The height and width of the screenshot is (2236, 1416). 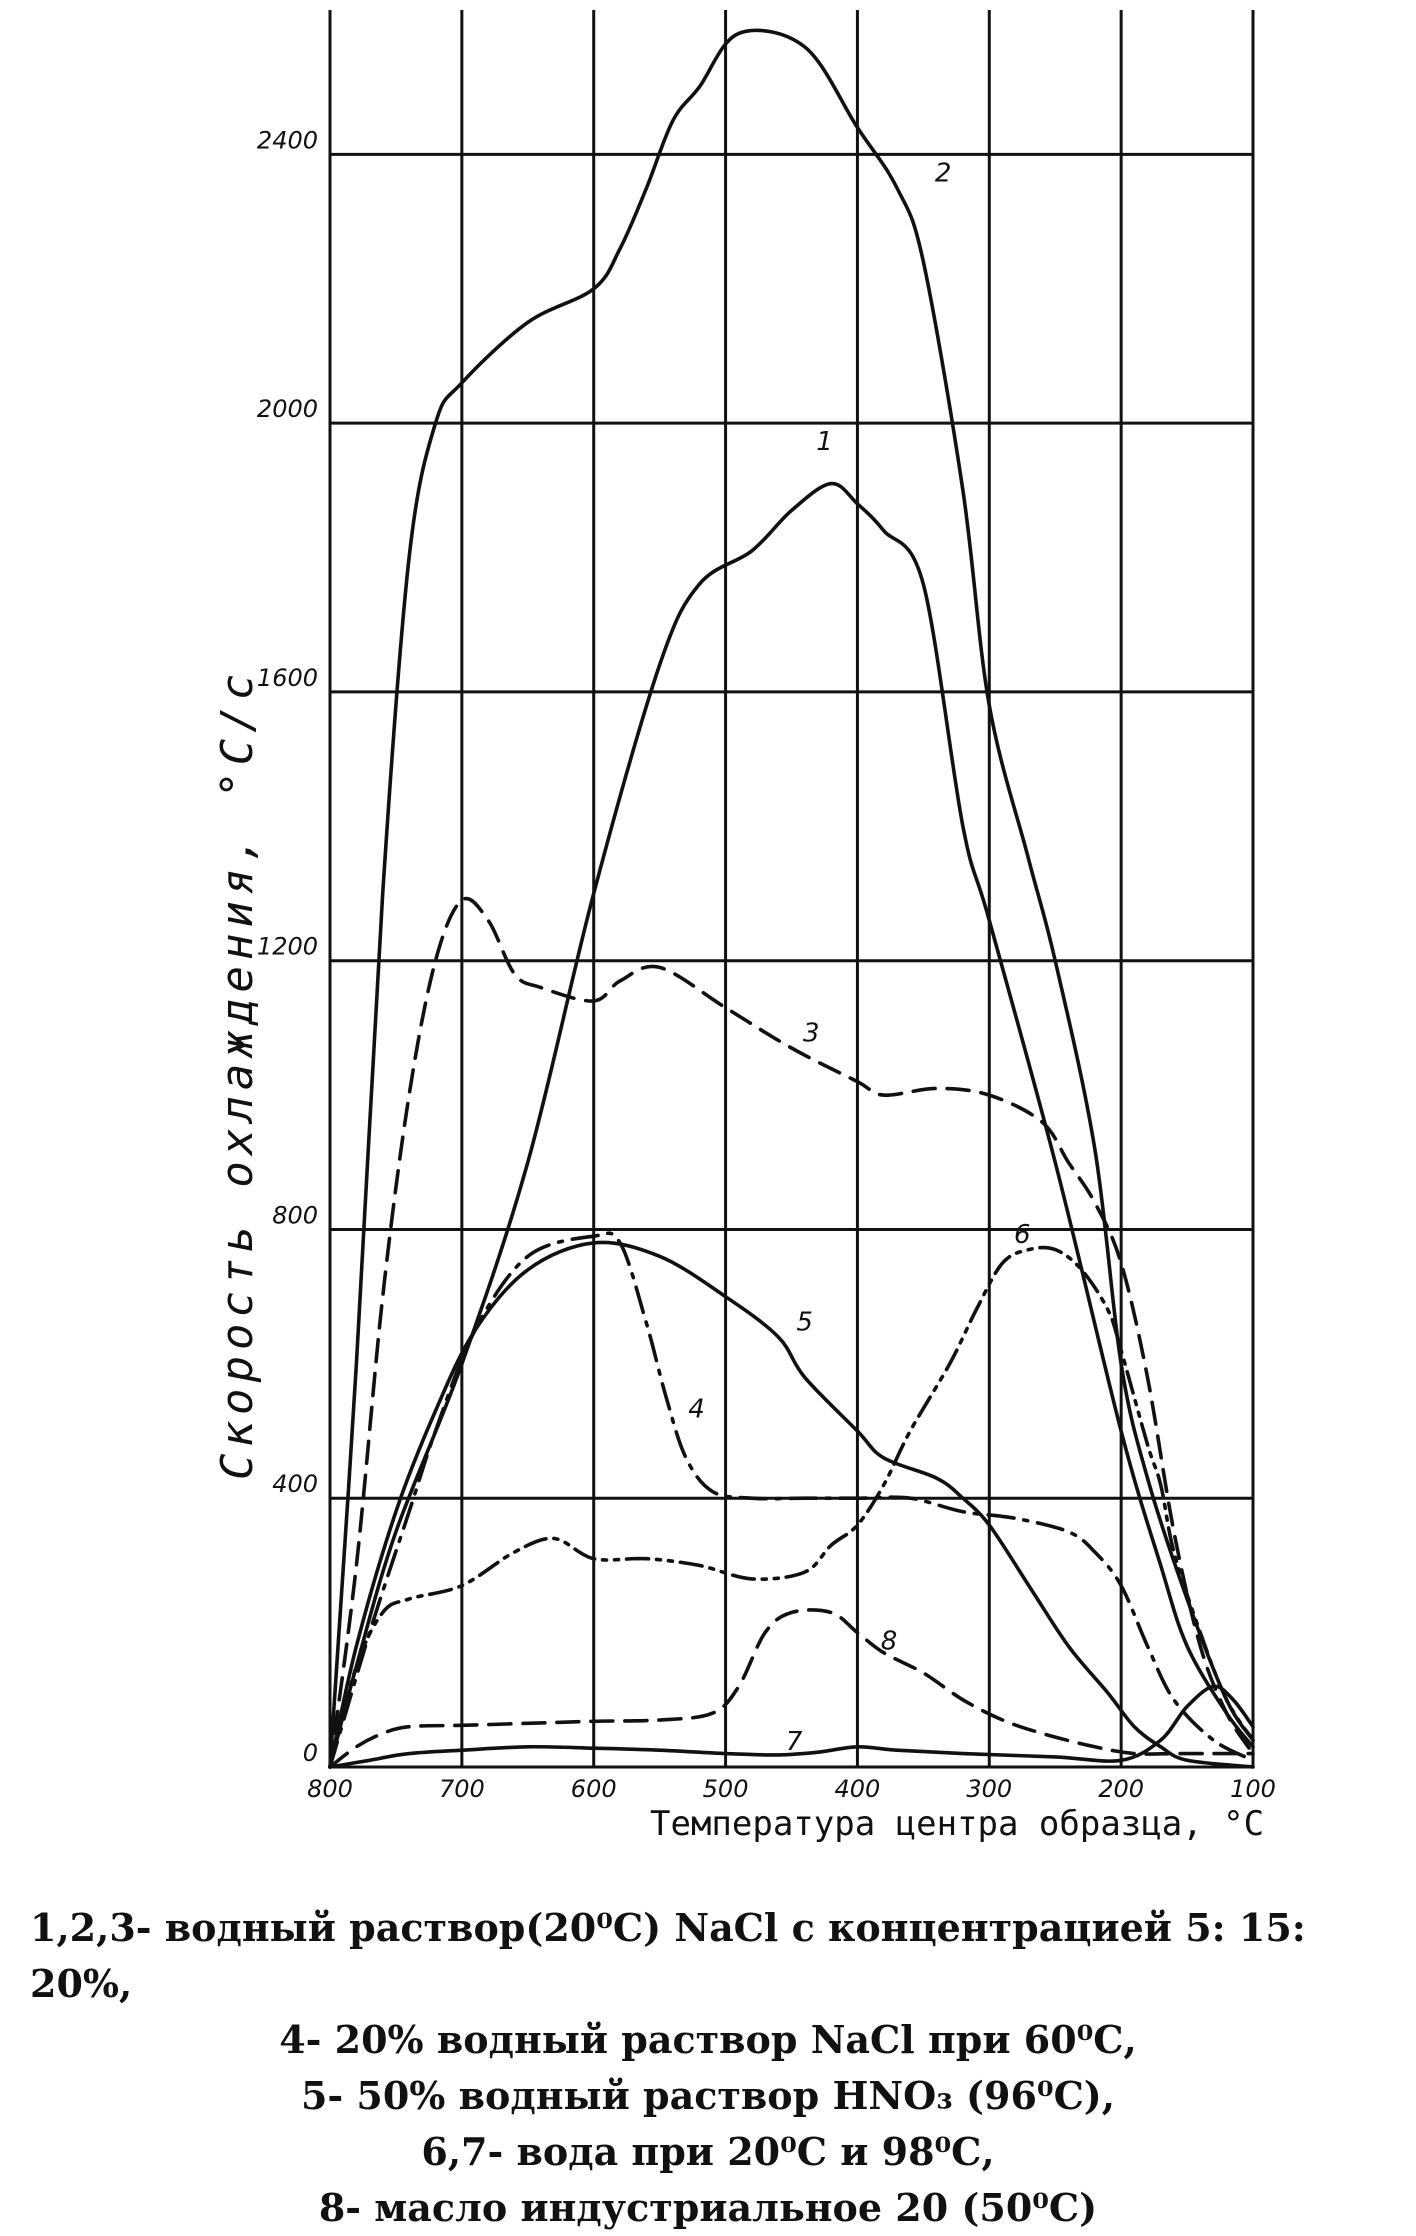 What do you see at coordinates (287, 947) in the screenshot?
I see `y-tick-label: 1200` at bounding box center [287, 947].